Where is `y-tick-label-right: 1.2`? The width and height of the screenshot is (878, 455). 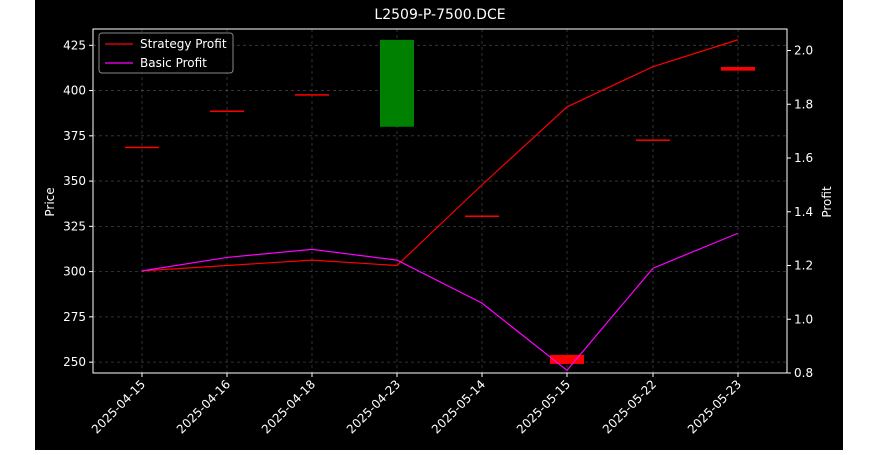 y-tick-label-right: 1.2 is located at coordinates (803, 266).